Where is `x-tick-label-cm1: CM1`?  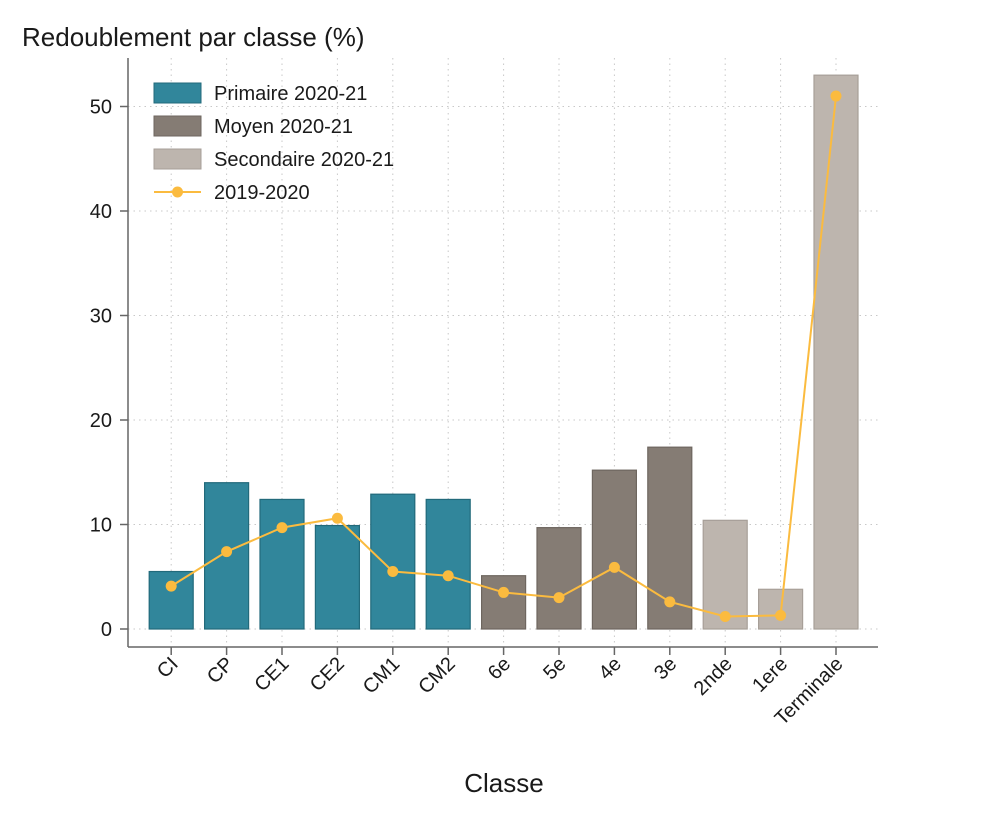 x-tick-label-cm1: CM1 is located at coordinates (381, 675).